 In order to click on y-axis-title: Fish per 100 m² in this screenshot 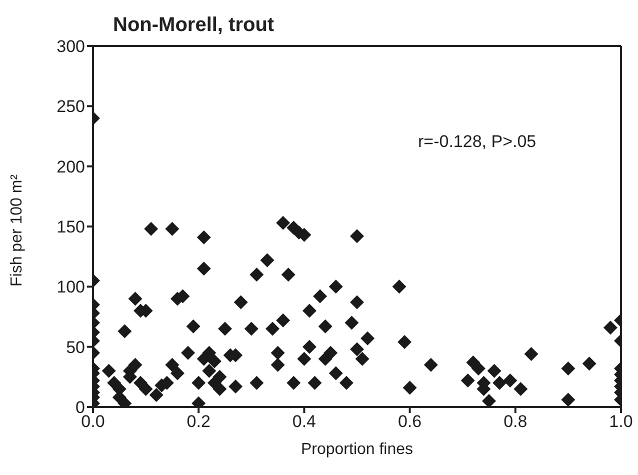, I will do `click(17, 230)`.